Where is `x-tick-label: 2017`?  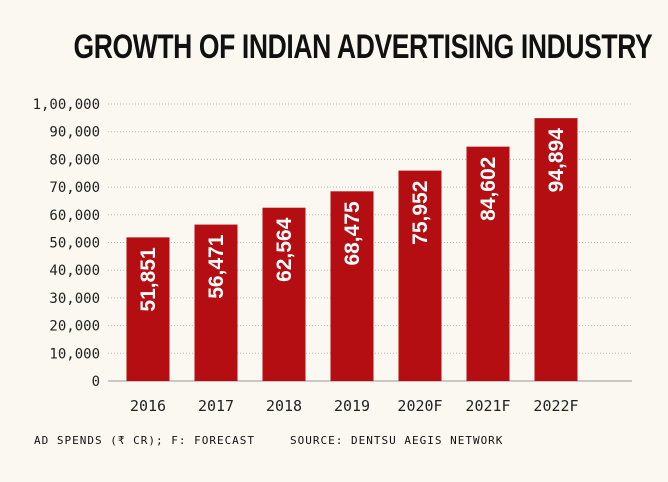
x-tick-label: 2017 is located at coordinates (216, 406).